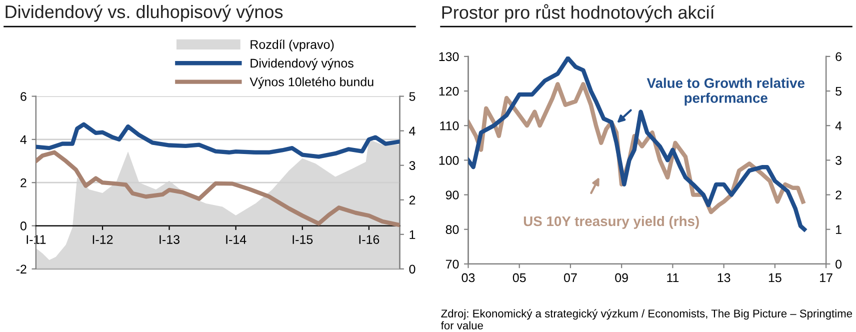  Describe the element at coordinates (23, 139) in the screenshot. I see `y-tick-label: 4` at that location.